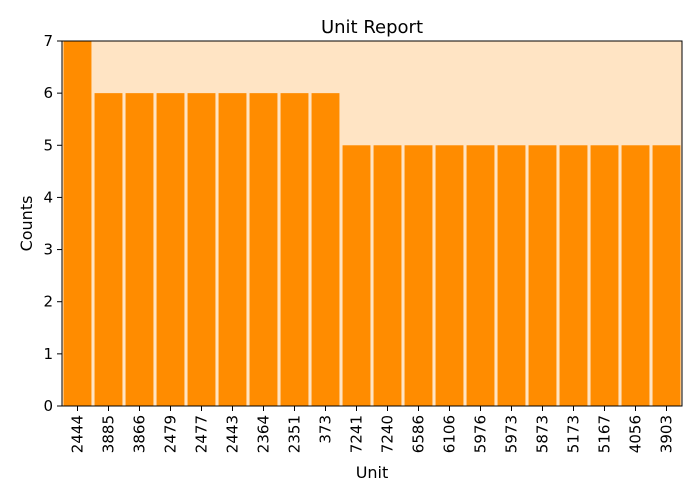  I want to click on x-tick-label: 3903, so click(667, 434).